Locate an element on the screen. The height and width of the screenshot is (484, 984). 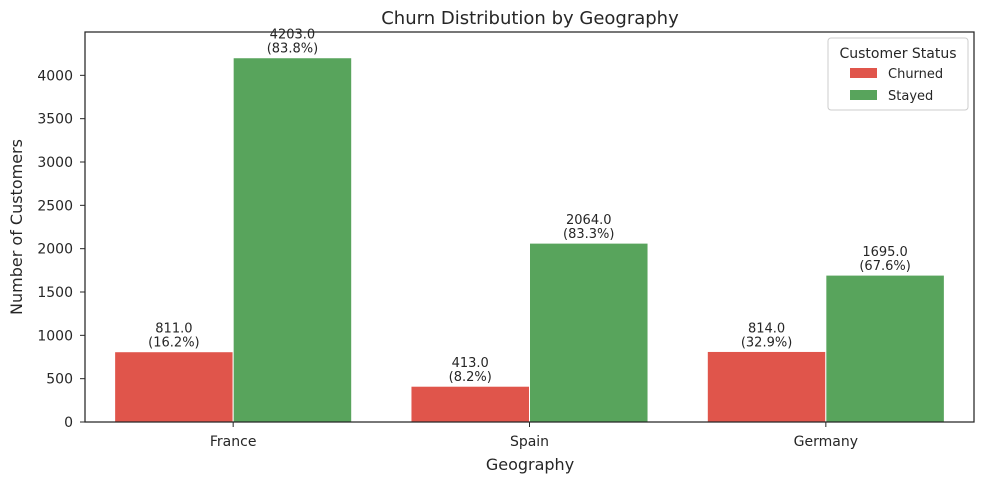
data-label-percent: (67.6%) is located at coordinates (884, 266).